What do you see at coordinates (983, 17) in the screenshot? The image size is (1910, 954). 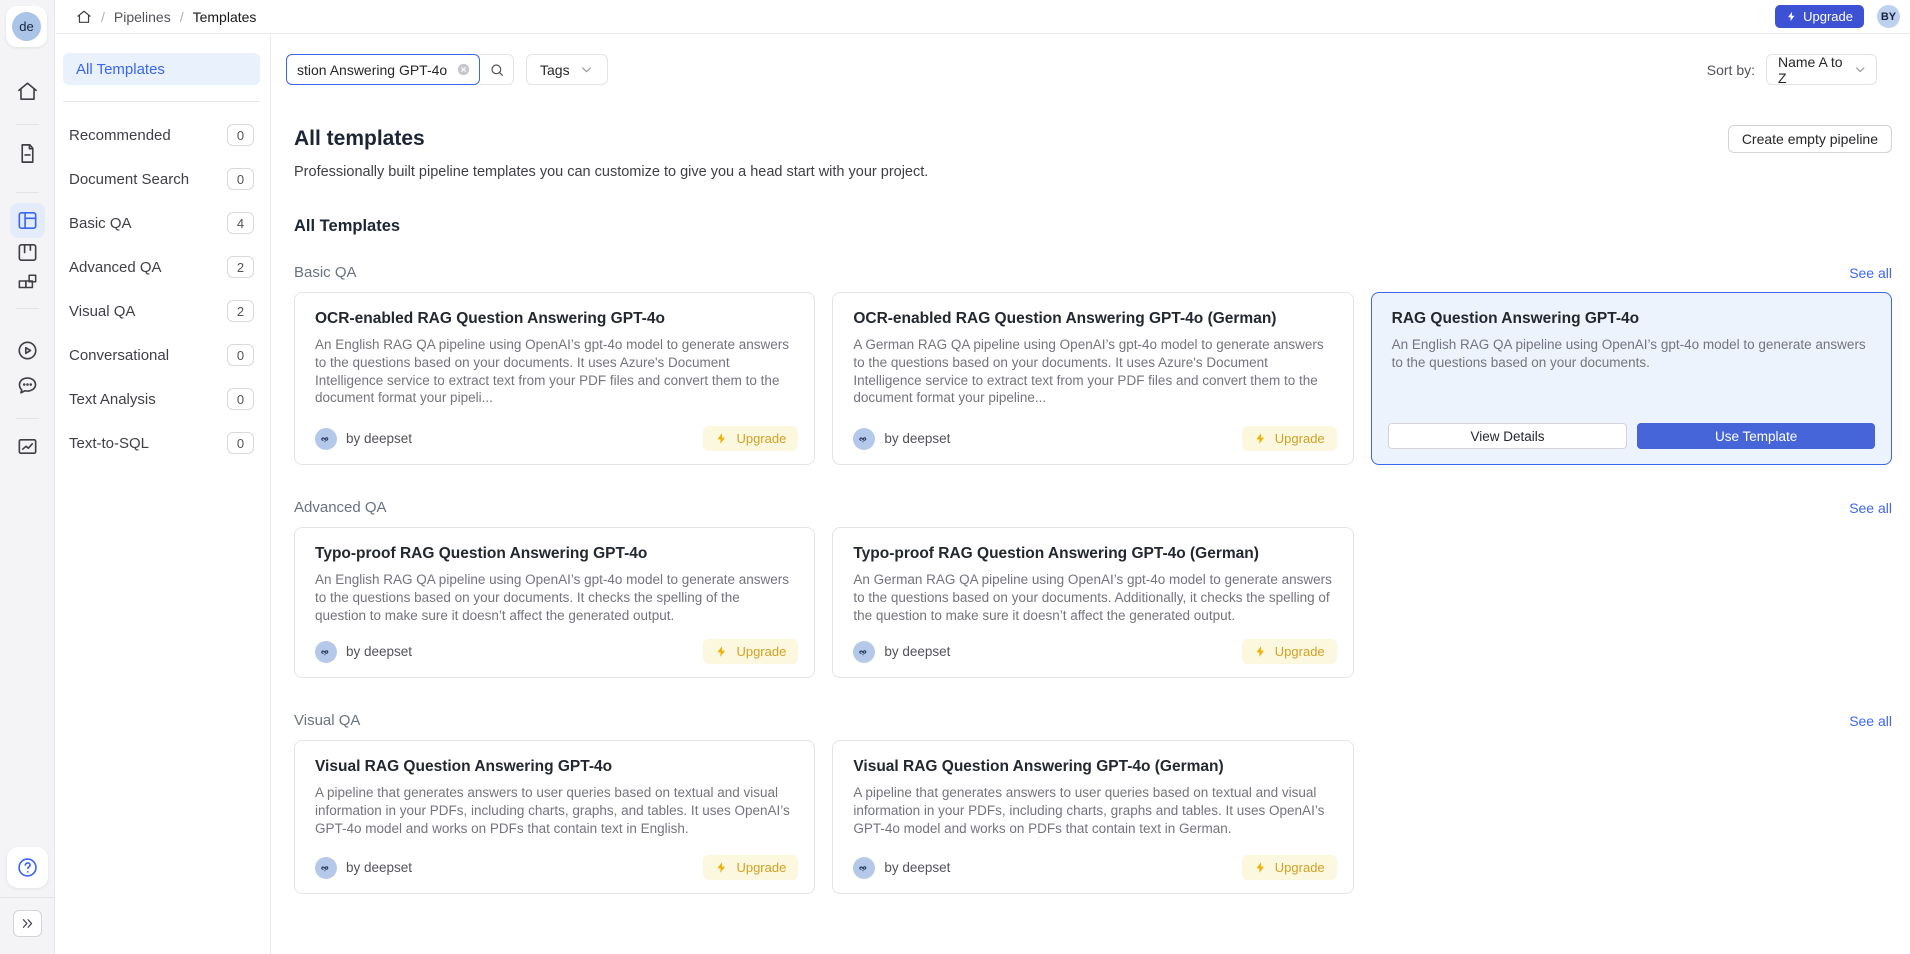 I see `top-bar: / Pipelines / Templates Upgrade BY` at bounding box center [983, 17].